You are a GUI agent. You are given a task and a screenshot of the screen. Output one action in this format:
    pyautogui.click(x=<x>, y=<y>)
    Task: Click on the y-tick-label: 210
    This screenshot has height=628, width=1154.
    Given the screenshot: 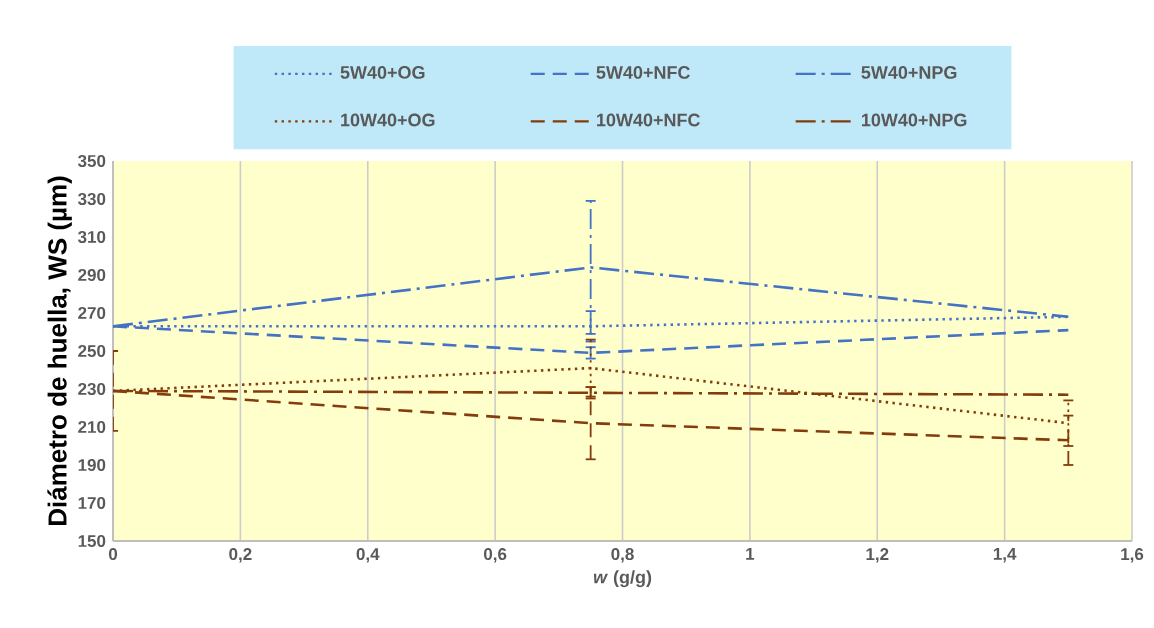 What is the action you would take?
    pyautogui.click(x=92, y=427)
    